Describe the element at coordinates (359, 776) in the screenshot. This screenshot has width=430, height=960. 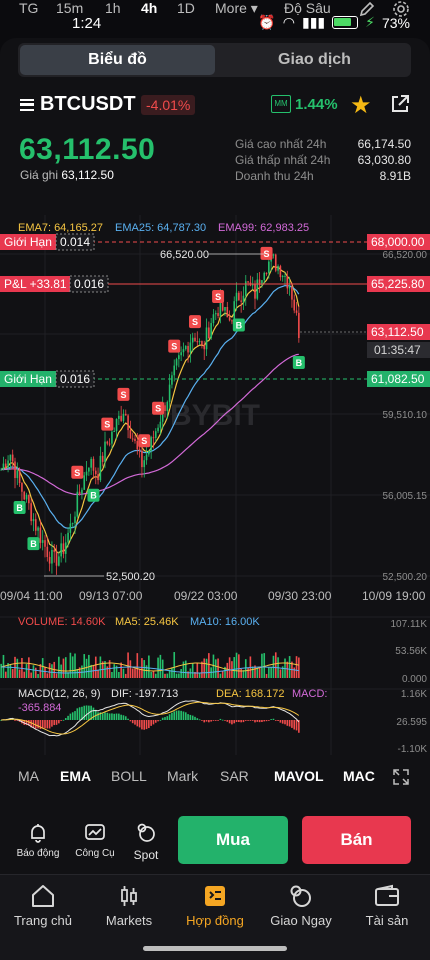
I see `ind-macd: MAC` at that location.